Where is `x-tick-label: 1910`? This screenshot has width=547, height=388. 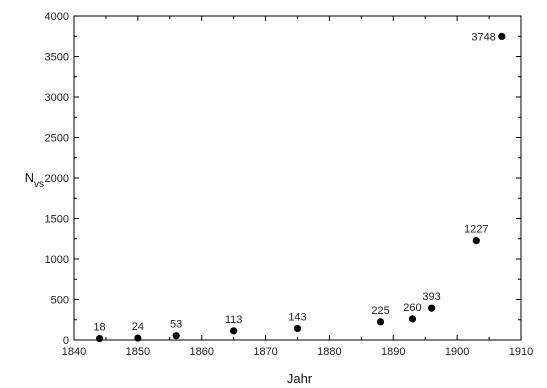 x-tick-label: 1910 is located at coordinates (521, 352).